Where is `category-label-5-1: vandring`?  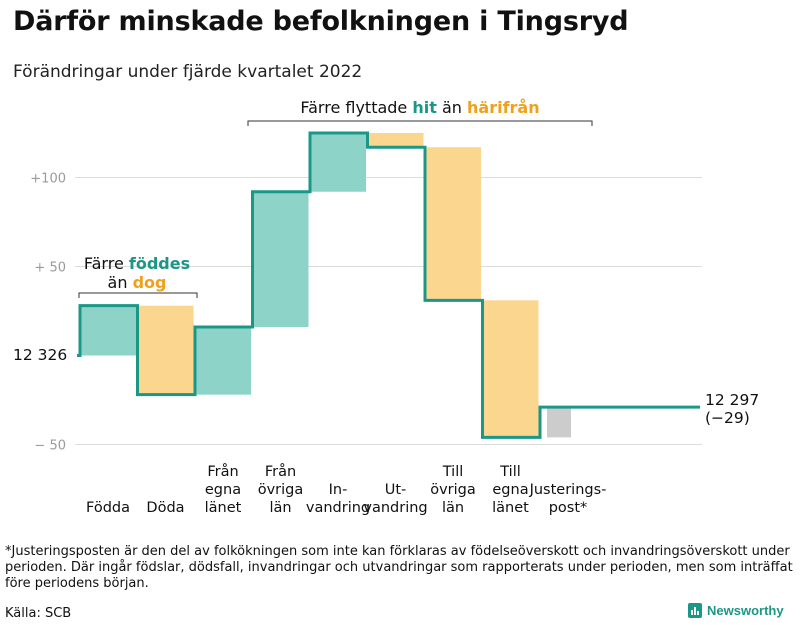 category-label-5-1: vandring is located at coordinates (395, 508).